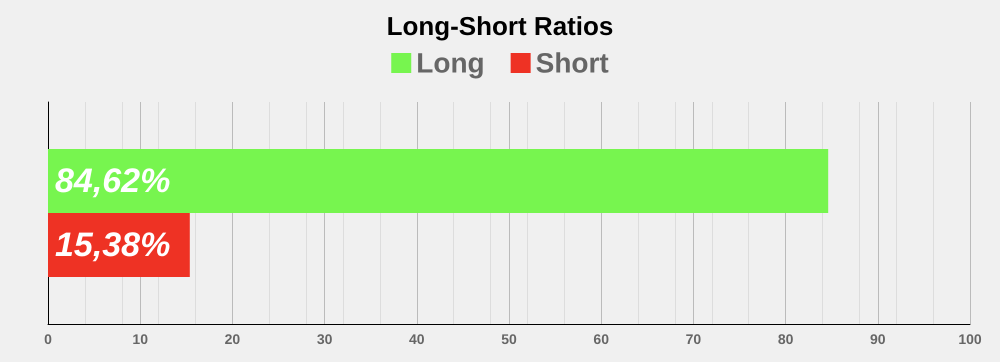  Describe the element at coordinates (694, 339) in the screenshot. I see `x-tick-label: 70` at that location.